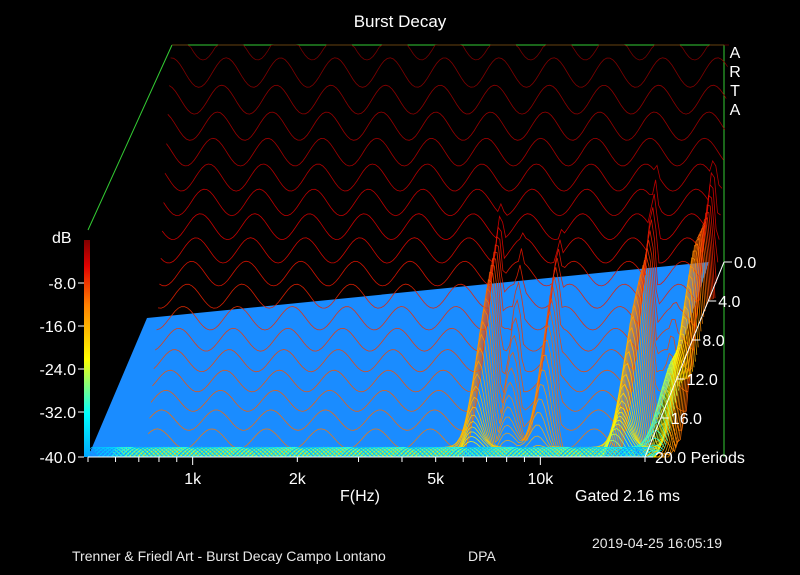 This screenshot has width=800, height=575. I want to click on y-tick-label: -8.0, so click(62, 284).